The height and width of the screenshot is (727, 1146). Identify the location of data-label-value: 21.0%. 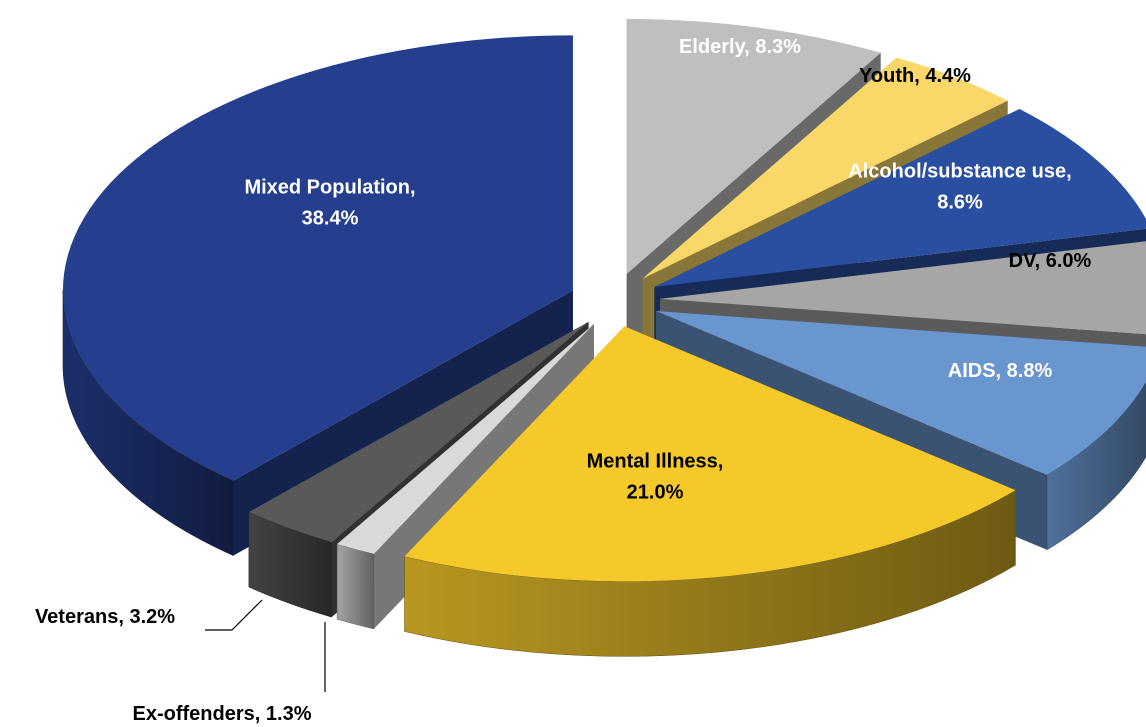
(655, 492).